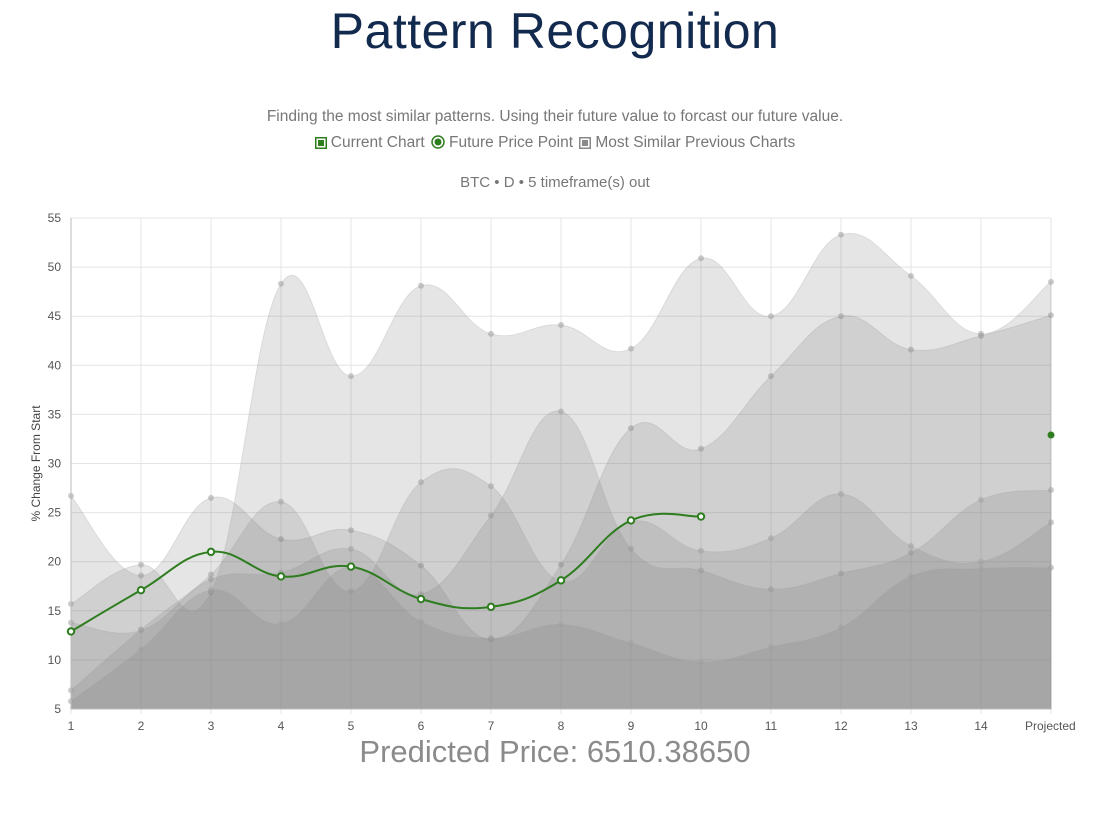 Image resolution: width=1110 pixels, height=824 pixels. What do you see at coordinates (695, 142) in the screenshot?
I see `legend-label: Most Similar Previous Charts` at bounding box center [695, 142].